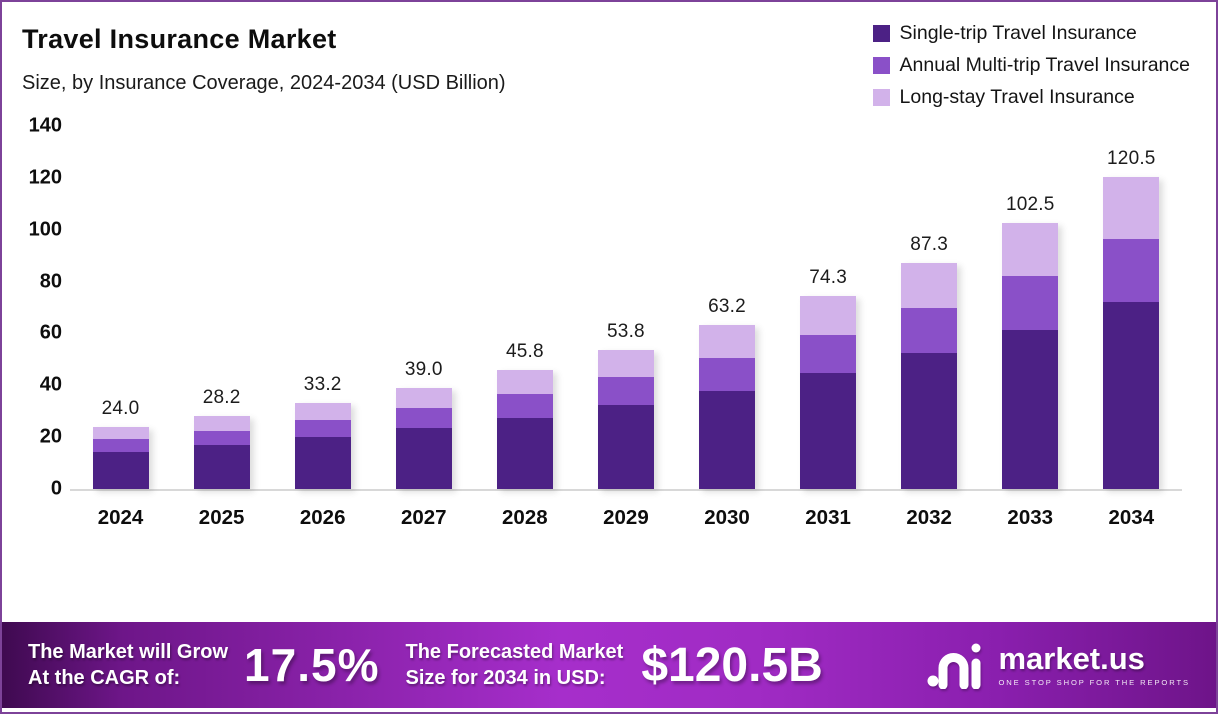 The width and height of the screenshot is (1218, 714). What do you see at coordinates (50, 281) in the screenshot?
I see `y-tick-label: 80` at bounding box center [50, 281].